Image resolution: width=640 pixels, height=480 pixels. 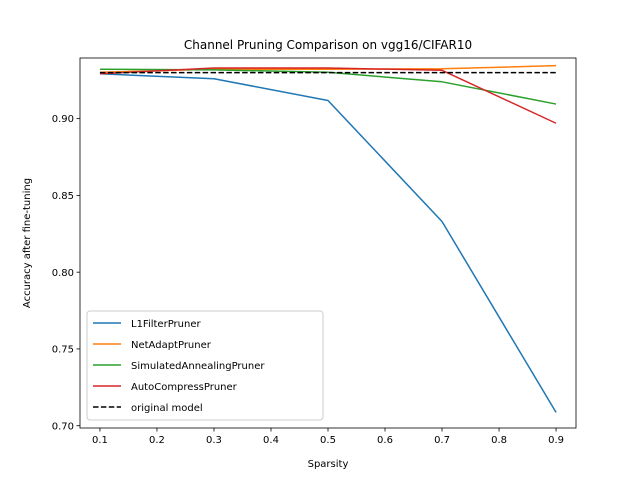 What do you see at coordinates (214, 440) in the screenshot?
I see `x-tick-label: 0.3` at bounding box center [214, 440].